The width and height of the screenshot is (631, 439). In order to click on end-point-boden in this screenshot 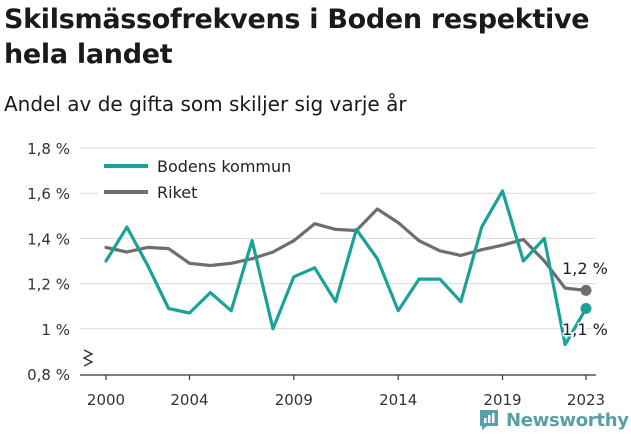, I will do `click(586, 308)`.